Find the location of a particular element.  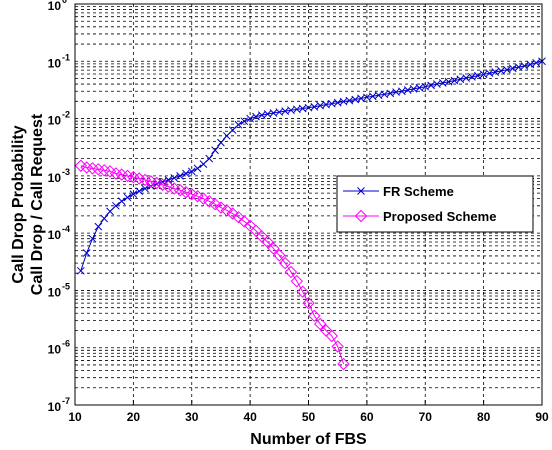

y-tick-exponent: -6 is located at coordinates (66, 344).